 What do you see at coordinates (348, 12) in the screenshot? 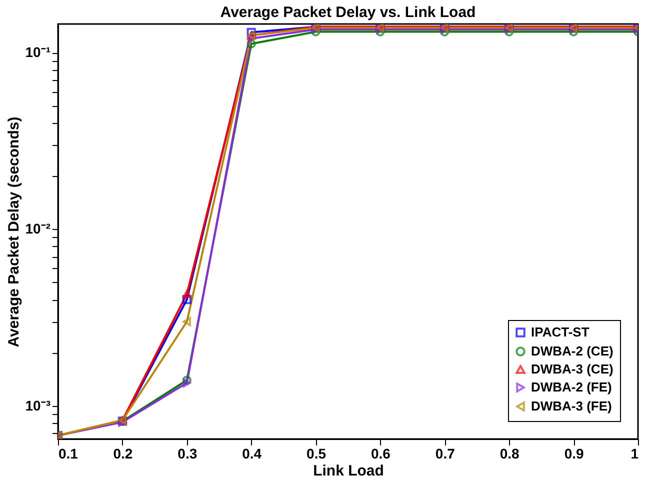
I see `chart-title: Average Packet Delay vs. Link Load` at bounding box center [348, 12].